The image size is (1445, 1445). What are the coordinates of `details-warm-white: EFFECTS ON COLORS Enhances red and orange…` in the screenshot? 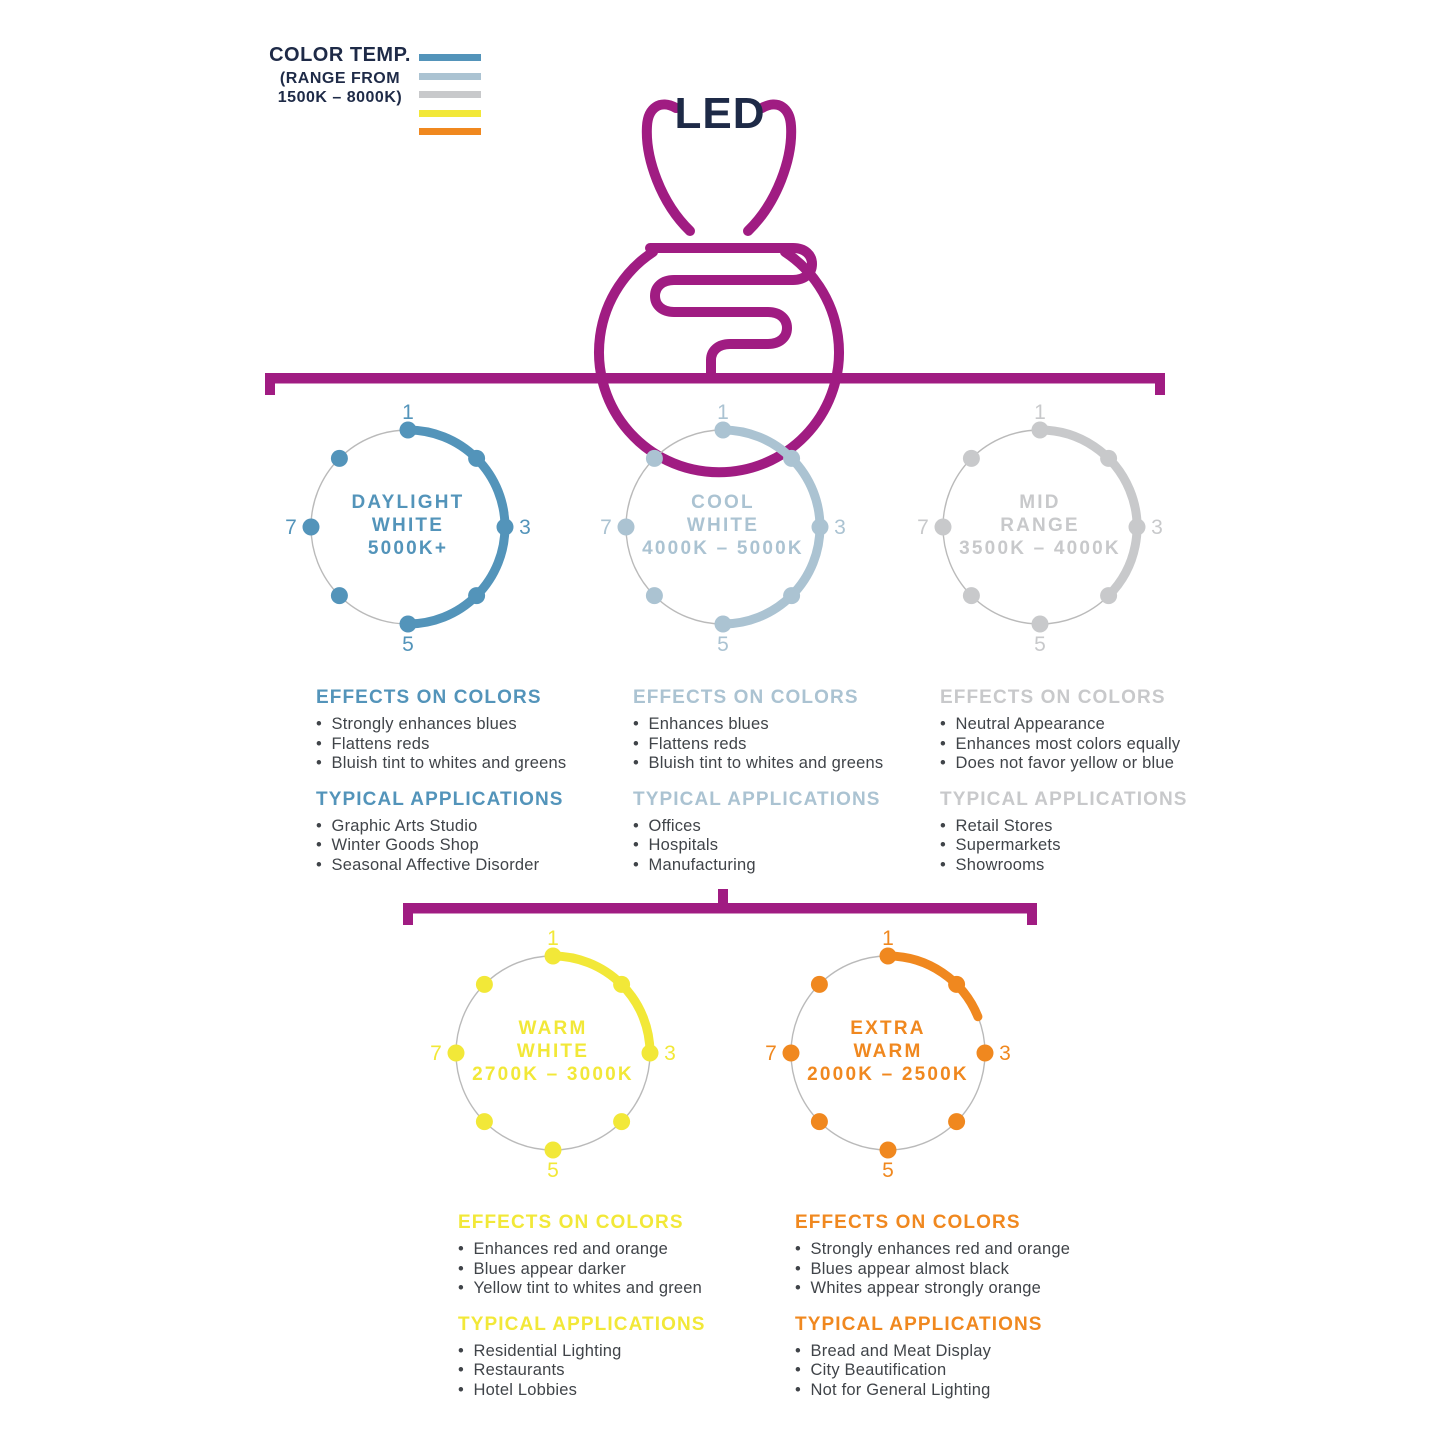 It's located at (630, 1314).